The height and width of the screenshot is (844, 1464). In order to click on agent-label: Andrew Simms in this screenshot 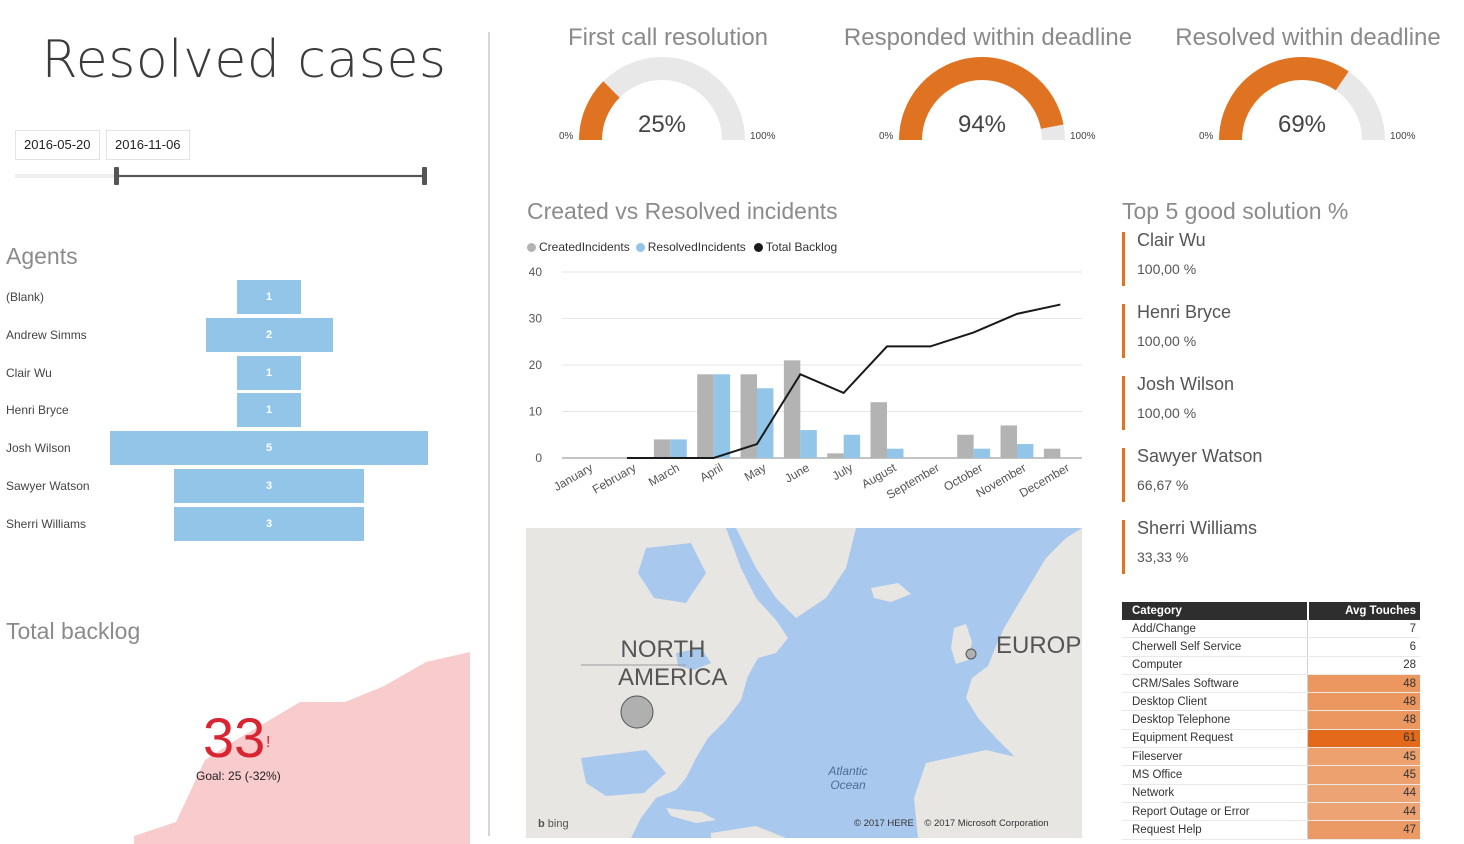, I will do `click(46, 334)`.